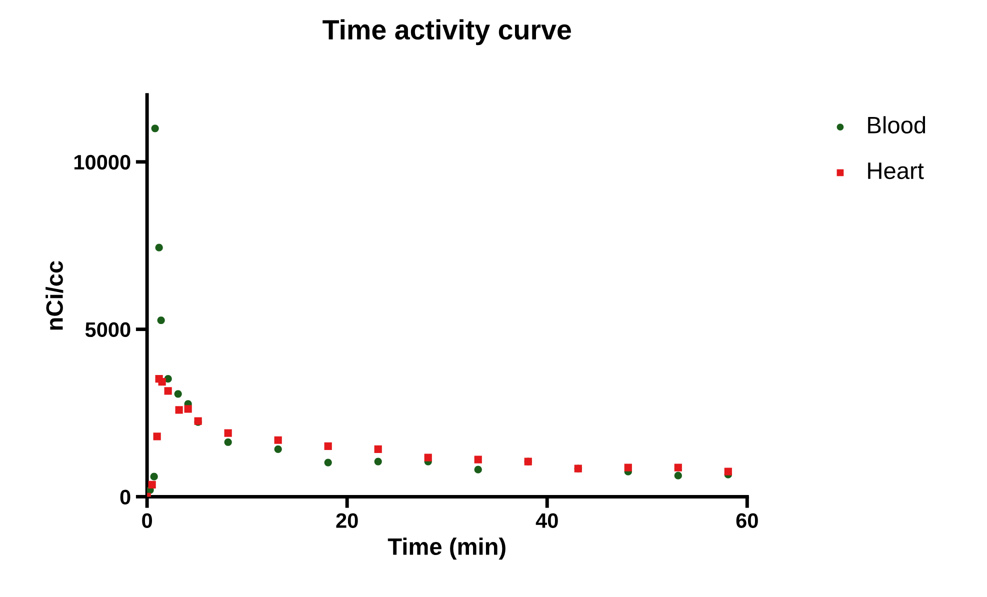 Image resolution: width=987 pixels, height=597 pixels. I want to click on x-axis-title: Time (min), so click(447, 549).